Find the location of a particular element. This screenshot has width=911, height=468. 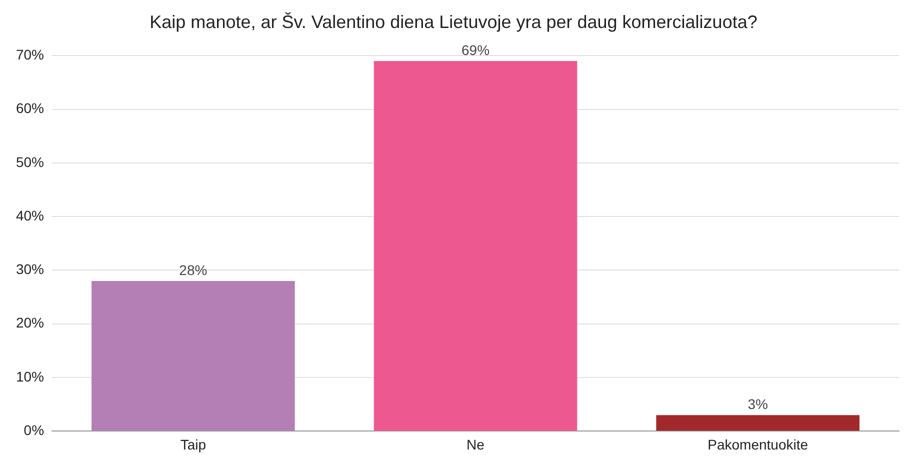

y-tick-label: 0% is located at coordinates (34, 430).